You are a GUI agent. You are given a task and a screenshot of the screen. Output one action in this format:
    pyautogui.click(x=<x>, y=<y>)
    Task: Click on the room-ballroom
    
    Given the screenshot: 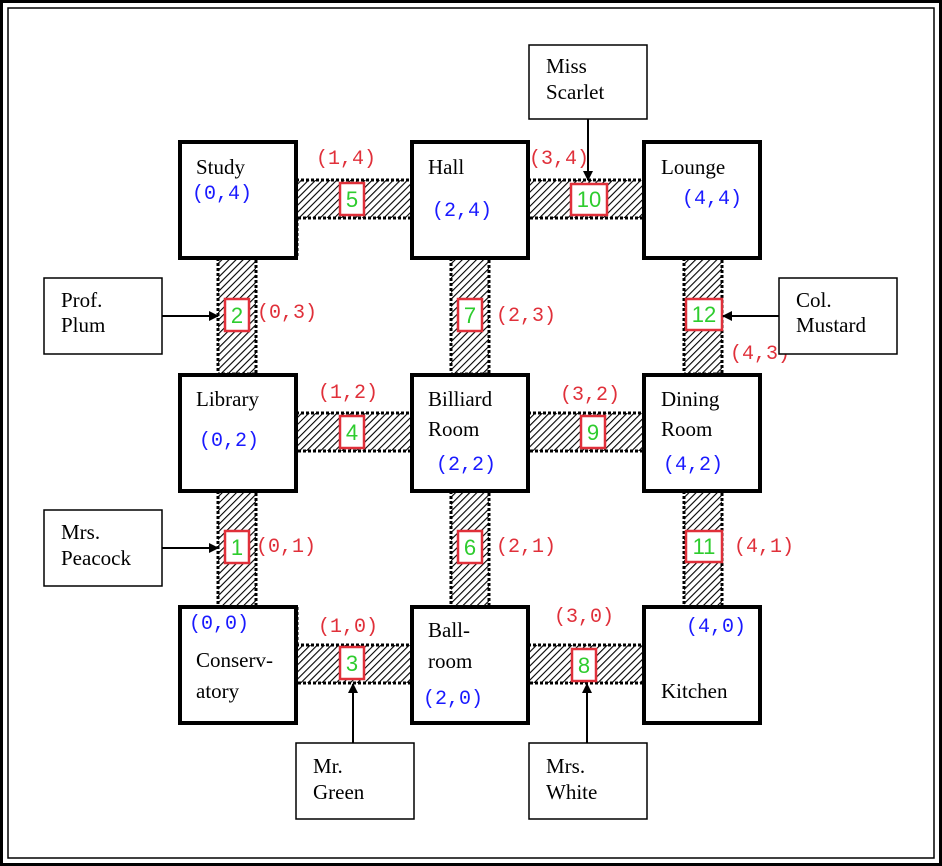 What is the action you would take?
    pyautogui.click(x=470, y=665)
    